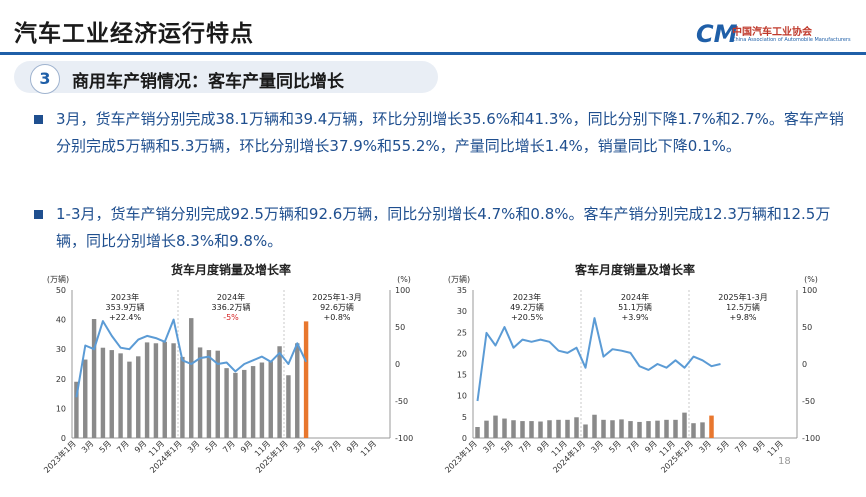 The height and width of the screenshot is (497, 866). Describe the element at coordinates (462, 332) in the screenshot. I see `y-tick-label: 25` at that location.